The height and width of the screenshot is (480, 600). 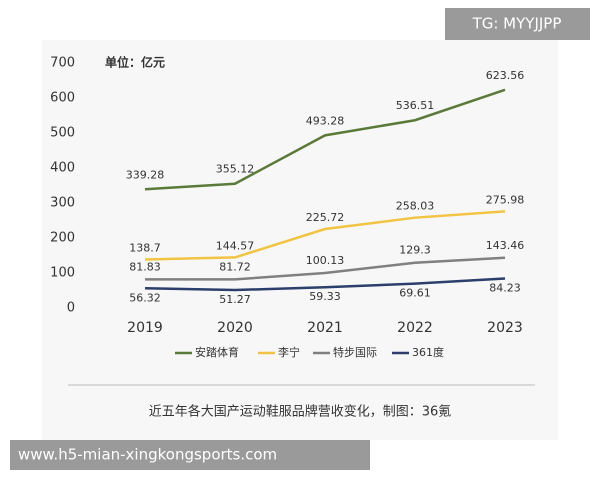 What do you see at coordinates (235, 328) in the screenshot?
I see `x-tick-label: 2020` at bounding box center [235, 328].